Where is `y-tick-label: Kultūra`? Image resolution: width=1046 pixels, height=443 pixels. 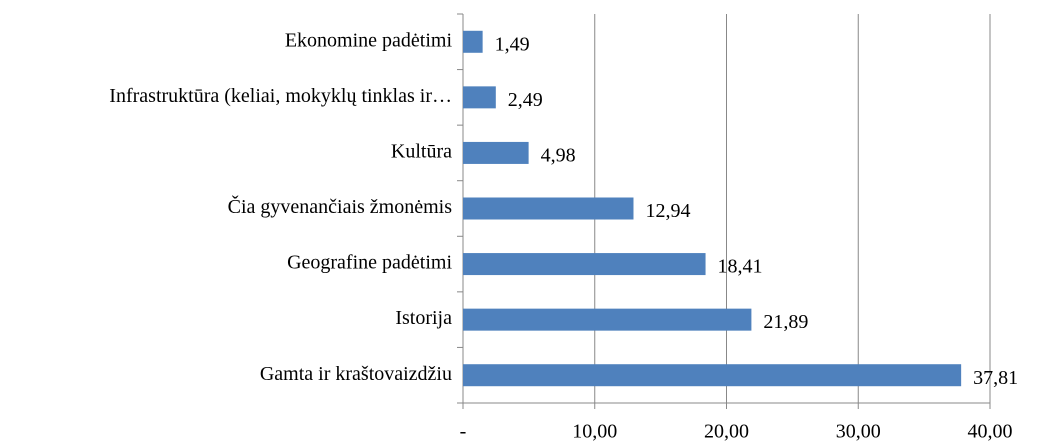 y-tick-label: Kultūra is located at coordinates (421, 152).